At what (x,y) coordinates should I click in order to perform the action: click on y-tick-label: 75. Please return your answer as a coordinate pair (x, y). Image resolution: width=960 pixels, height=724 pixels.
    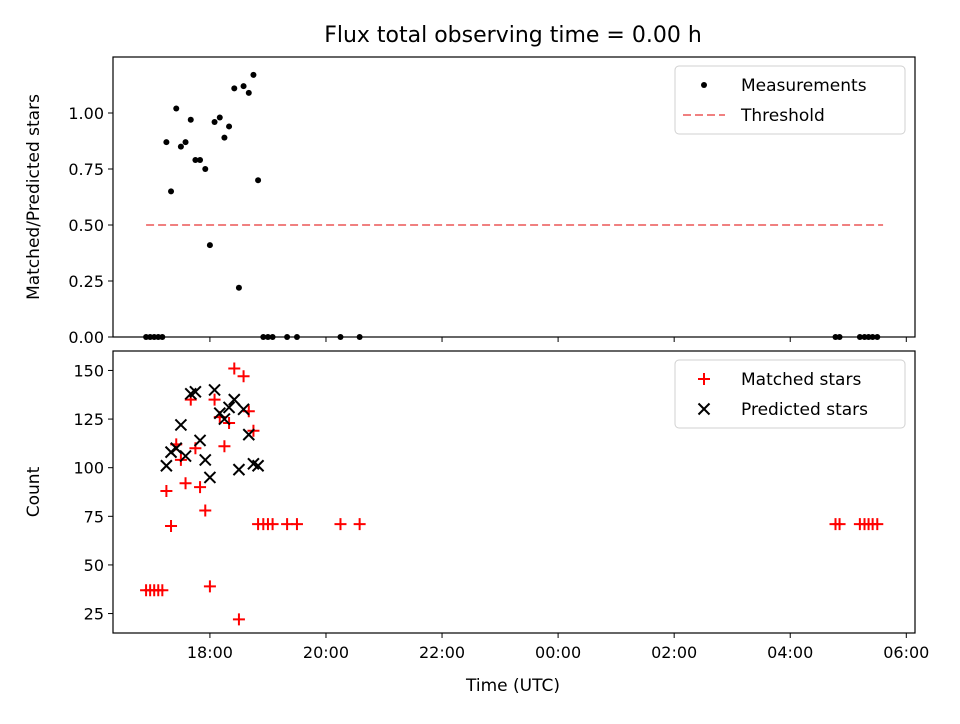
    Looking at the image, I should click on (94, 516).